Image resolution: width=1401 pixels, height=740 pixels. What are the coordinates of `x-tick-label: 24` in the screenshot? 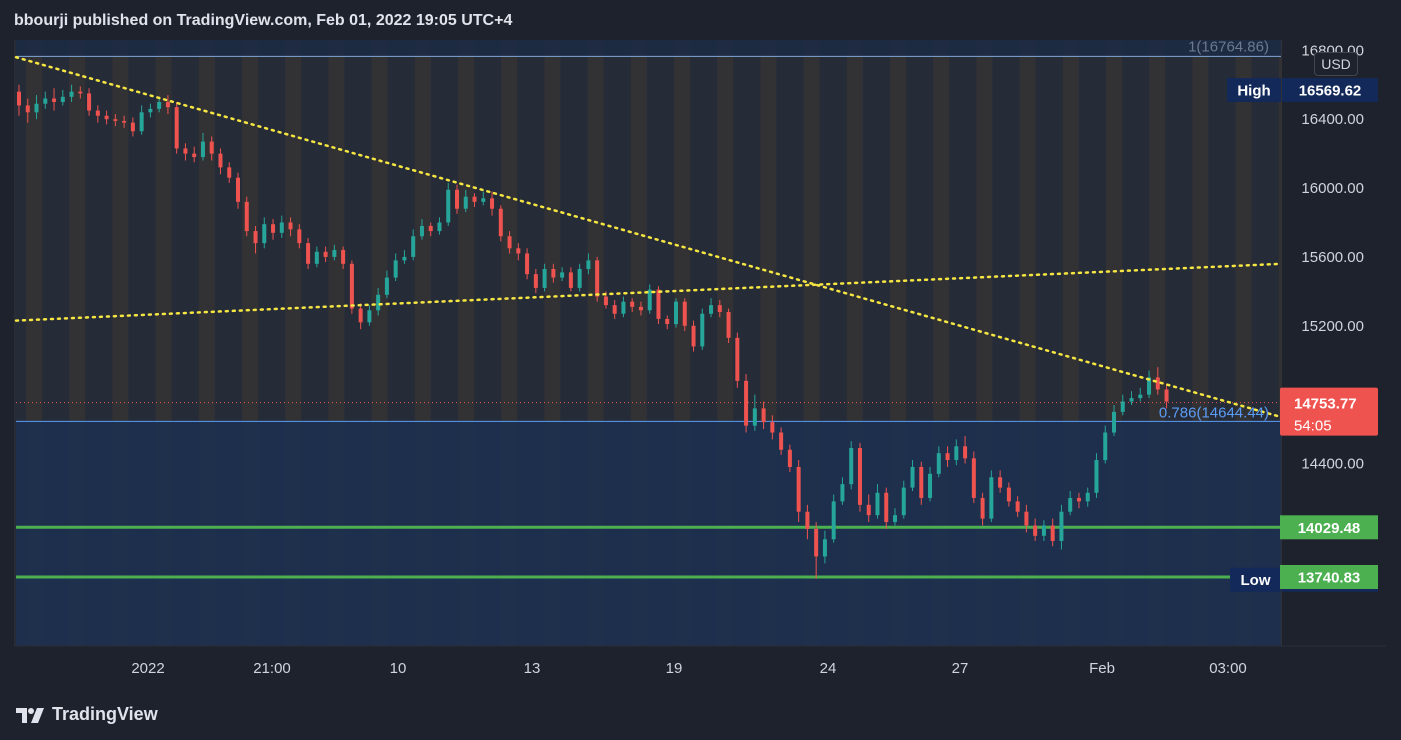 It's located at (828, 668).